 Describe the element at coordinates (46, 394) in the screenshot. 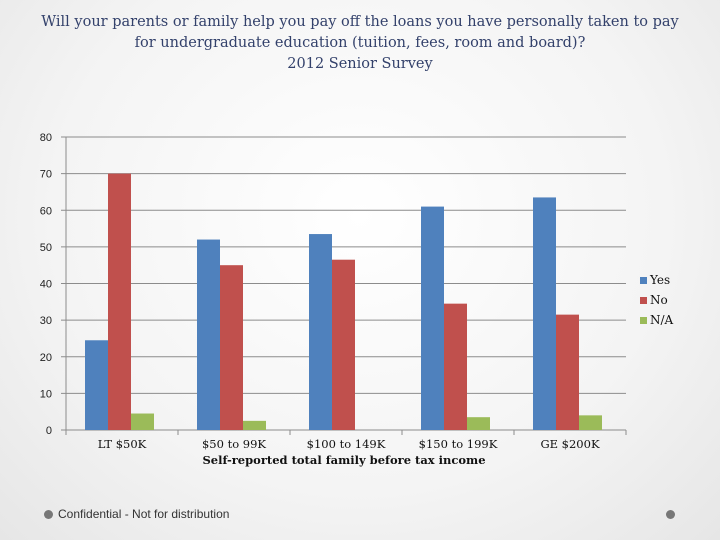

I see `y-tick-label-10: 10` at that location.